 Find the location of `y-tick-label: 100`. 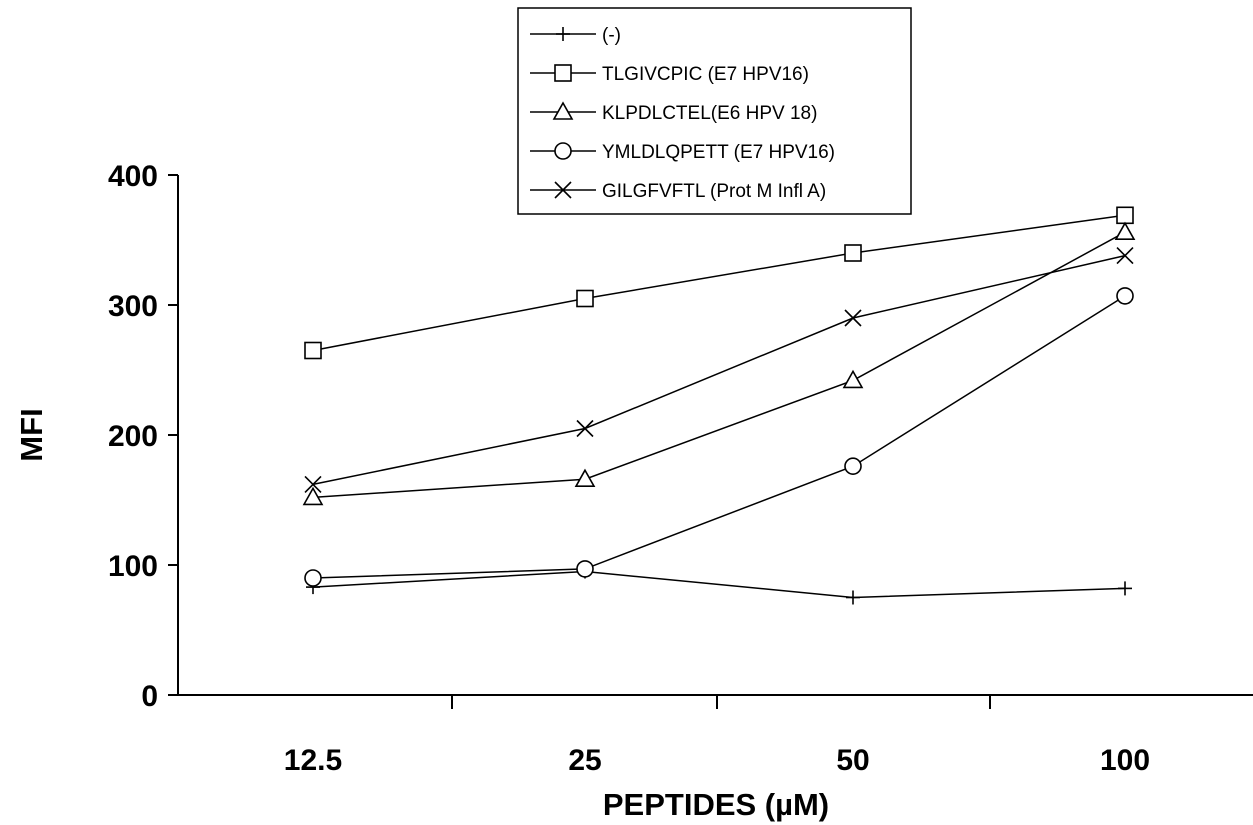

y-tick-label: 100 is located at coordinates (133, 566).